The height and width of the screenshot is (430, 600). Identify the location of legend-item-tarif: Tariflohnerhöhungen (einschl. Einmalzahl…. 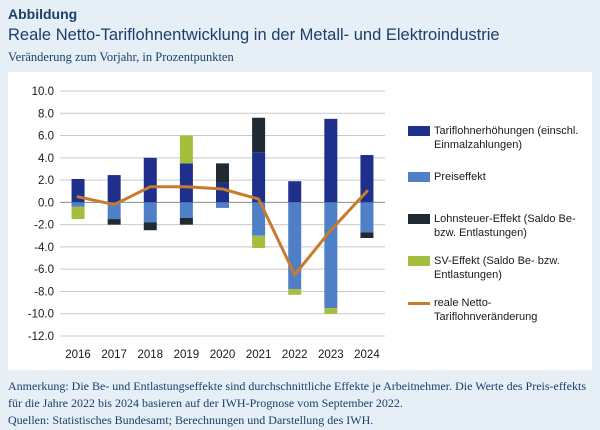
(501, 138).